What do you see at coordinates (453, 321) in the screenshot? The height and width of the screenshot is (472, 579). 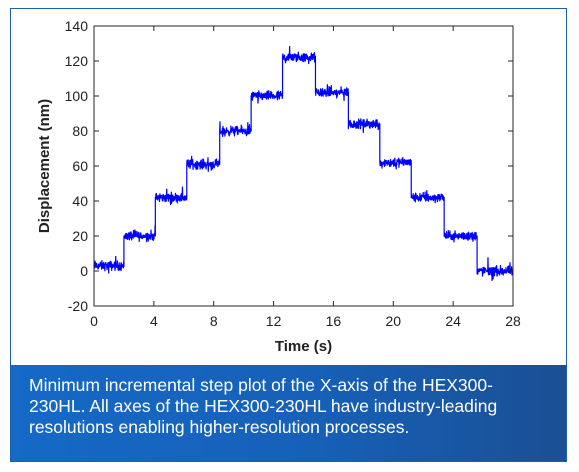 I see `x-tick-label: 24` at bounding box center [453, 321].